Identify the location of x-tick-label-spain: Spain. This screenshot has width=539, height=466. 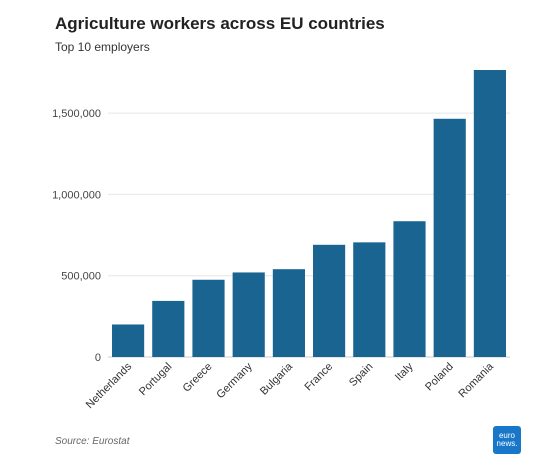
(361, 375).